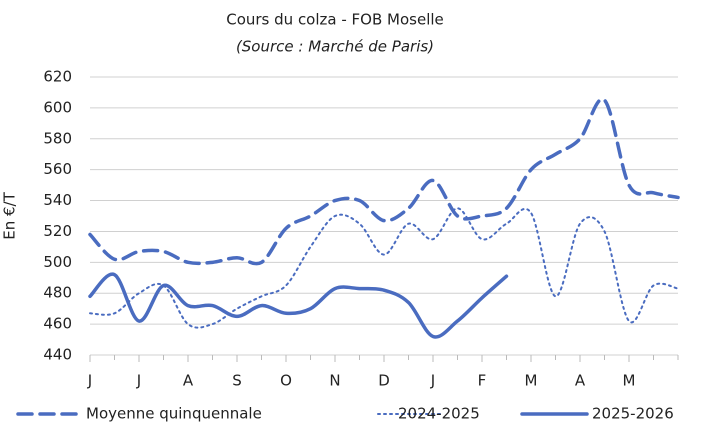 The height and width of the screenshot is (430, 702). What do you see at coordinates (286, 381) in the screenshot?
I see `x-tick-label: O` at bounding box center [286, 381].